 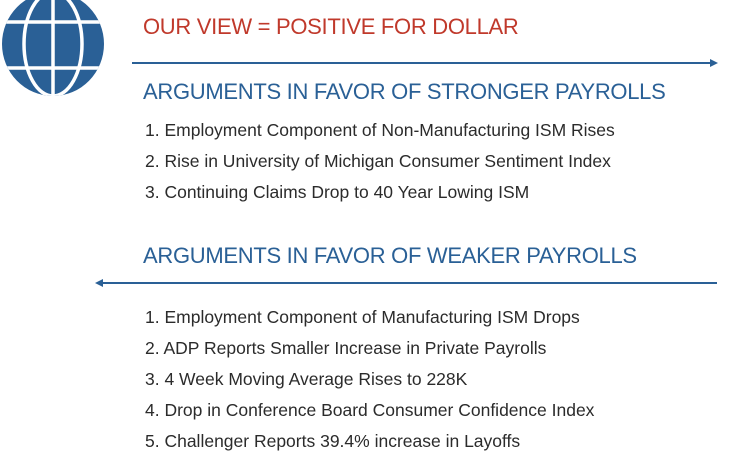 I want to click on list-item: 3. 4 Week Moving Average Rises to 228K, so click(x=306, y=379).